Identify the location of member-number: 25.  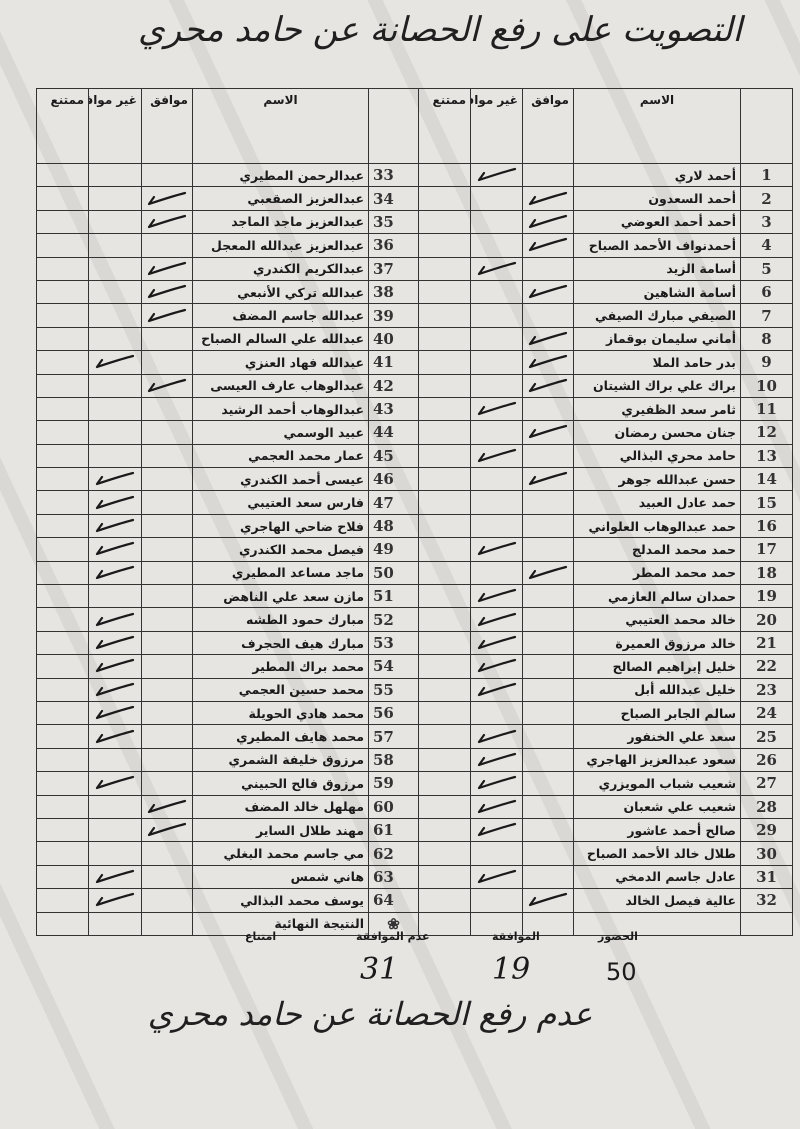
(766, 736).